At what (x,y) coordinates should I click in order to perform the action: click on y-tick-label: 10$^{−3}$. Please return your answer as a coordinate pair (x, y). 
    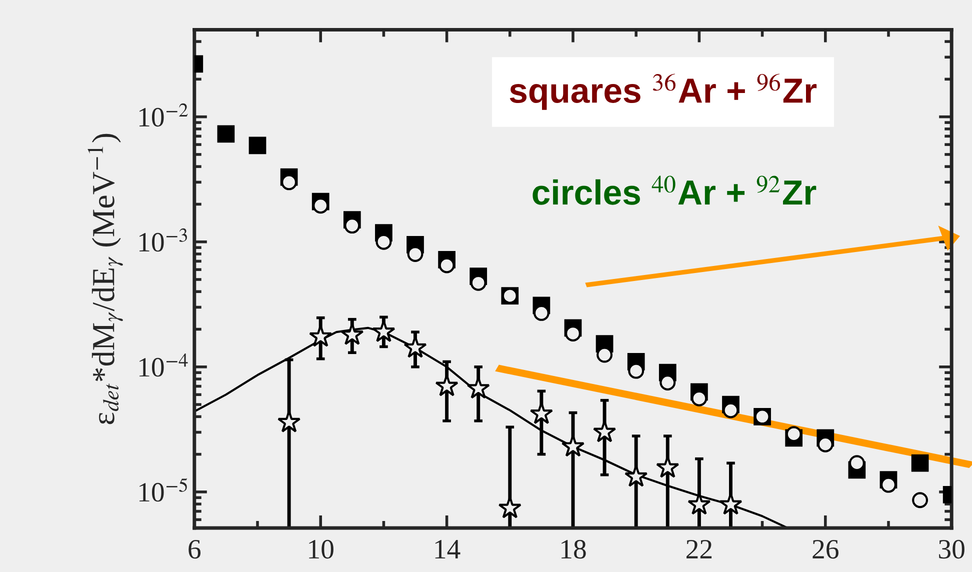
    Looking at the image, I should click on (163, 240).